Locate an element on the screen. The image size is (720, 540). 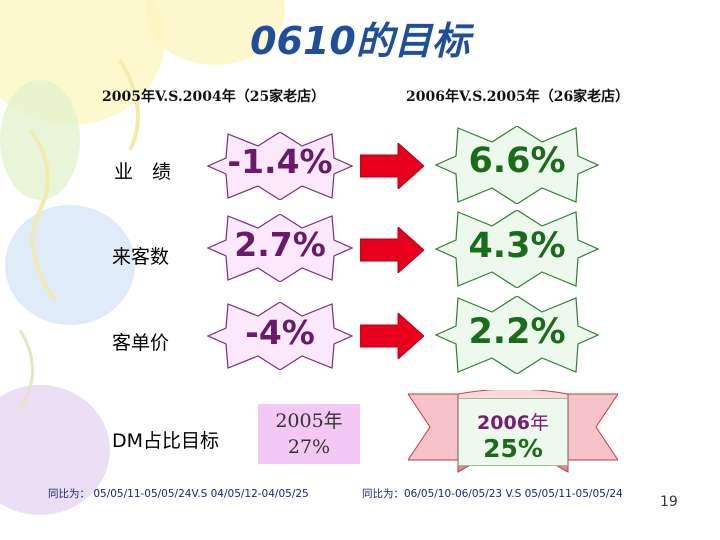
dm-target-value: 25% is located at coordinates (513, 448).